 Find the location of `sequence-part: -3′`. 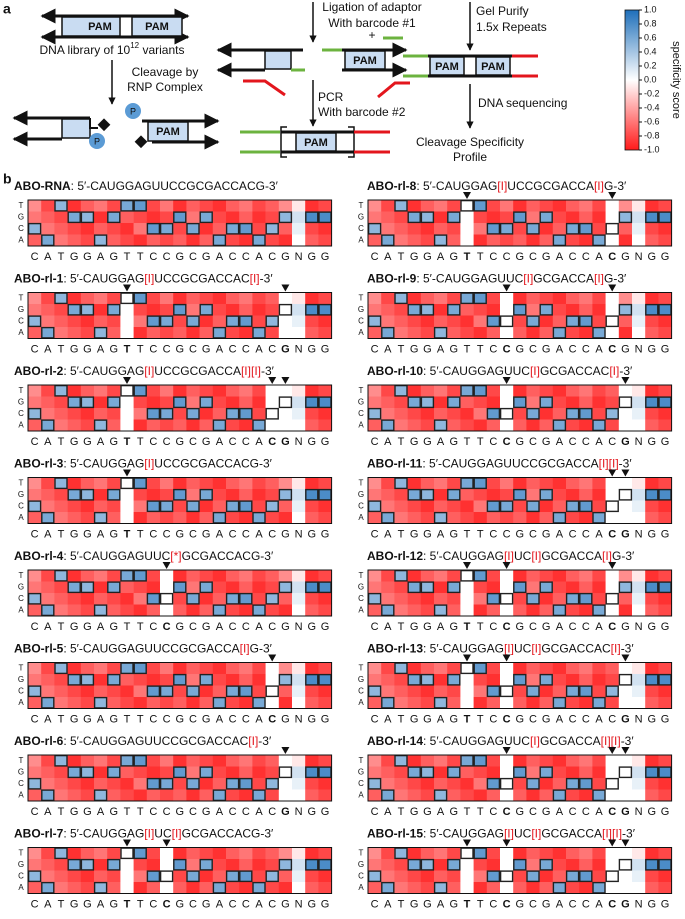

sequence-part: -3′ is located at coordinates (629, 834).